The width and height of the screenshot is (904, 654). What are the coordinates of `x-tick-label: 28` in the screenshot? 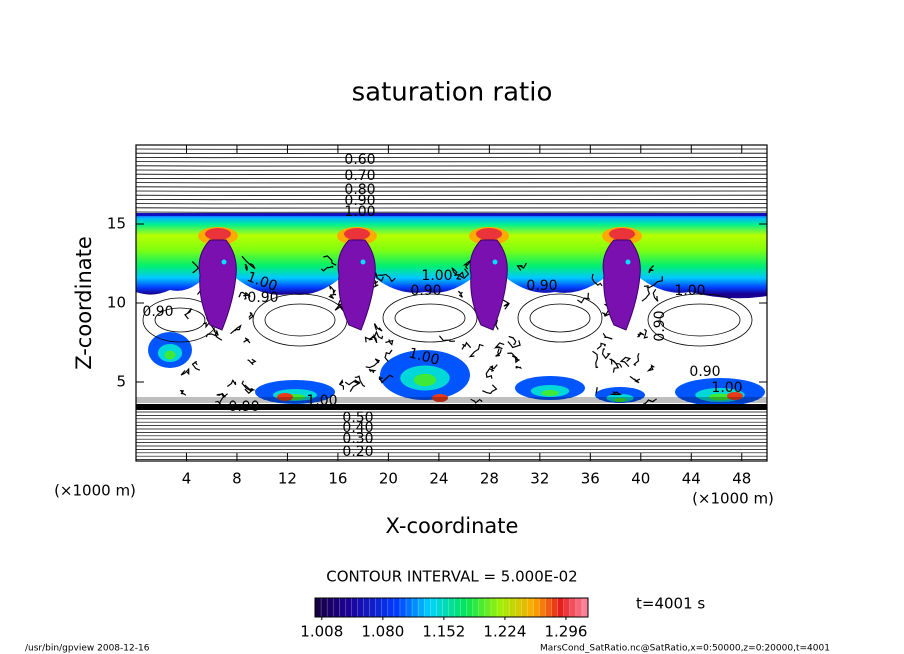 It's located at (489, 479).